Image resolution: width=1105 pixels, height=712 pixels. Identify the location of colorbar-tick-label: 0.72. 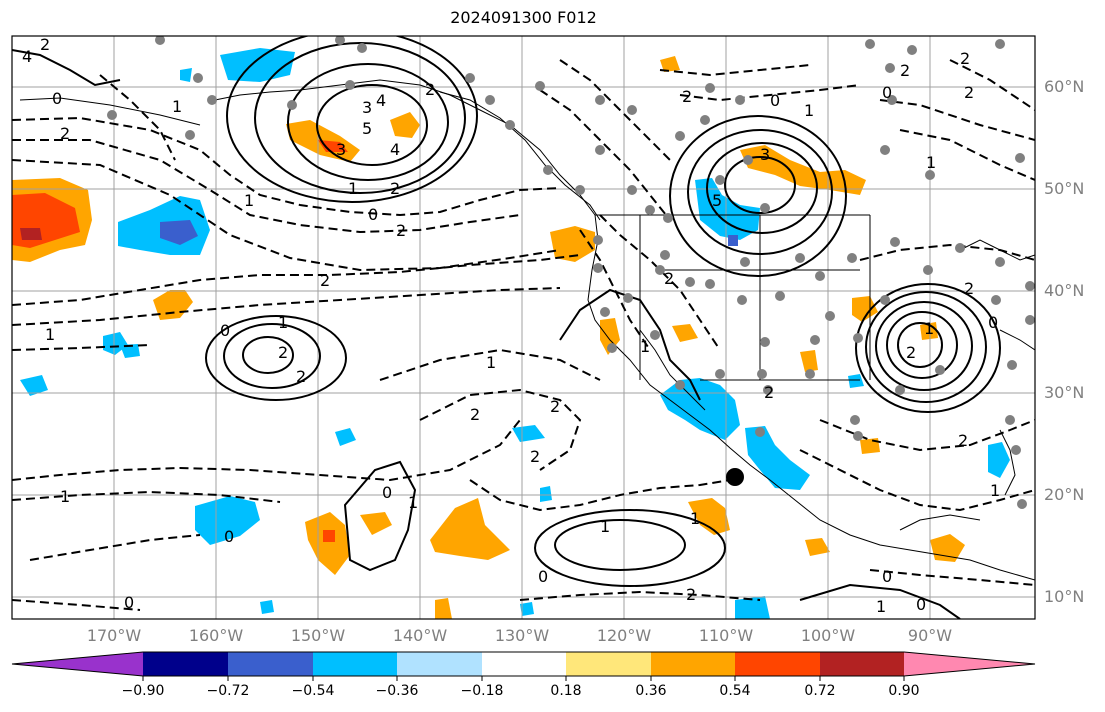
(820, 691).